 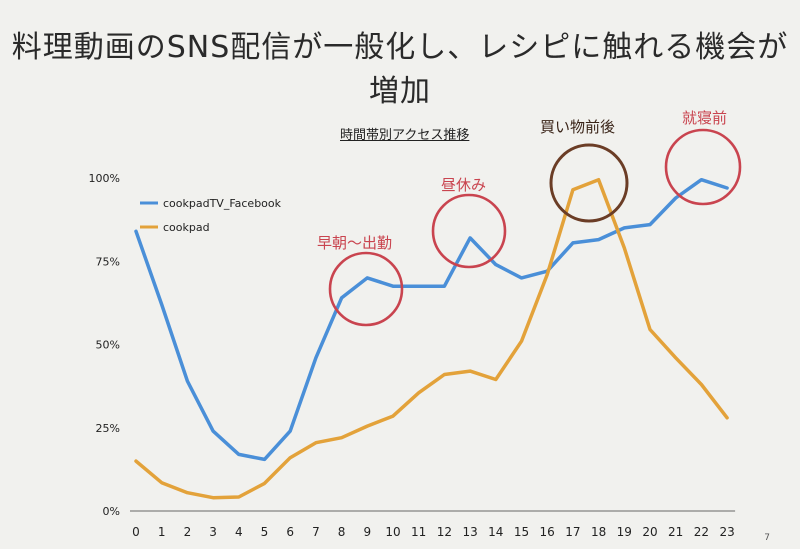 I want to click on chart-title: 時間帯別アクセス推移, so click(x=405, y=135).